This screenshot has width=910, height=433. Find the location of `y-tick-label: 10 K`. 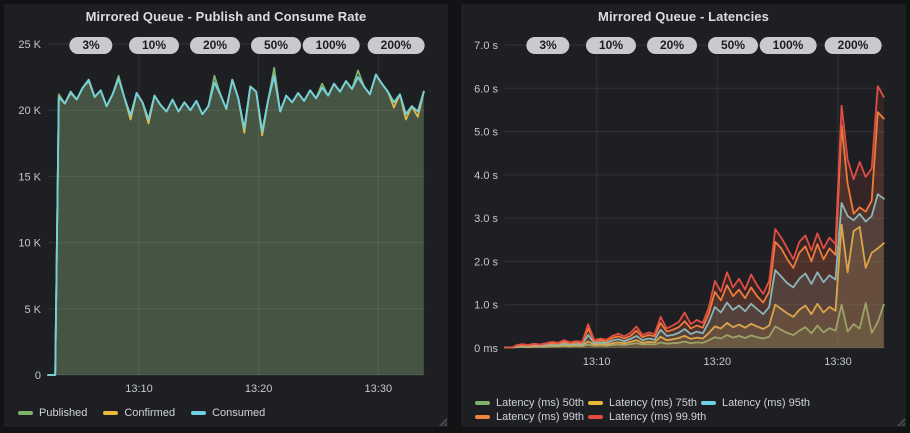

y-tick-label: 10 K is located at coordinates (29, 244).